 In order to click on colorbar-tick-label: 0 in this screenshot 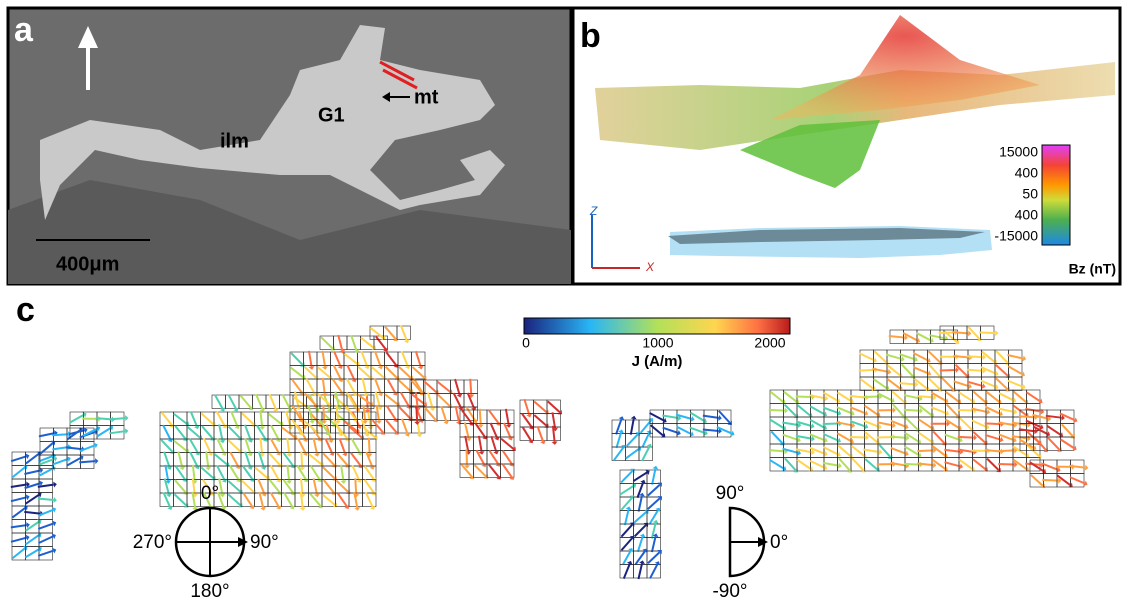, I will do `click(526, 343)`.